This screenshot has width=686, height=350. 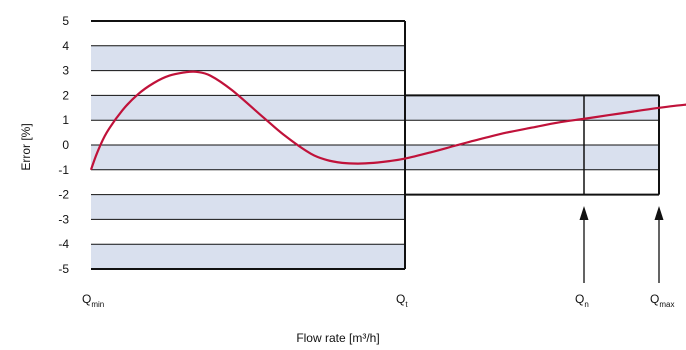 What do you see at coordinates (659, 213) in the screenshot?
I see `arrow-head-qmax` at bounding box center [659, 213].